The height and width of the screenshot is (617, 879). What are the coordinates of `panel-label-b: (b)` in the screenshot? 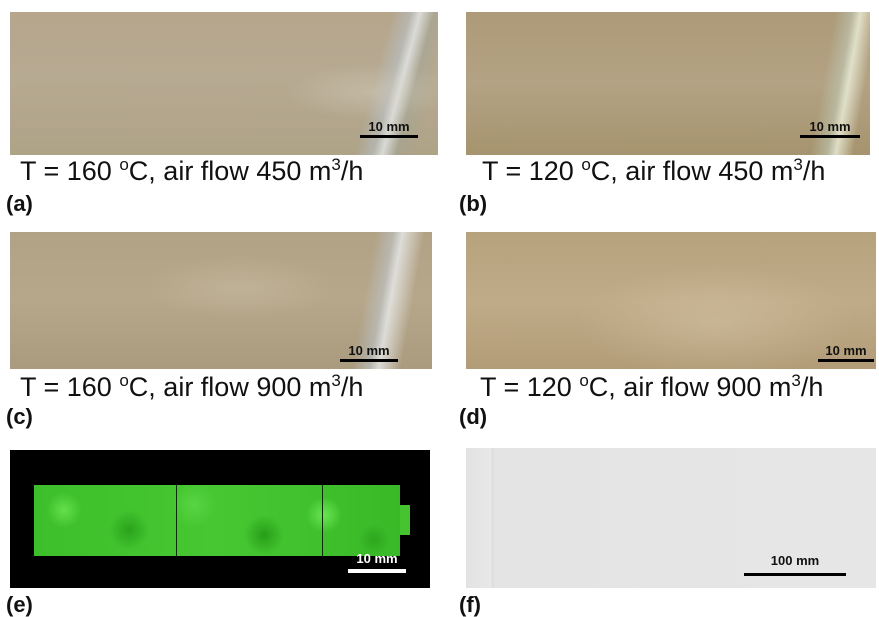 It's located at (473, 203).